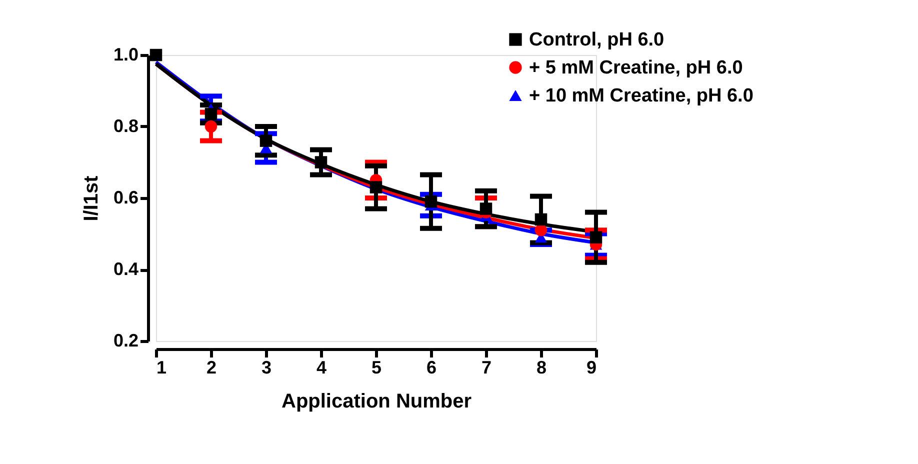  What do you see at coordinates (125, 340) in the screenshot?
I see `y-tick-label: 0.2` at bounding box center [125, 340].